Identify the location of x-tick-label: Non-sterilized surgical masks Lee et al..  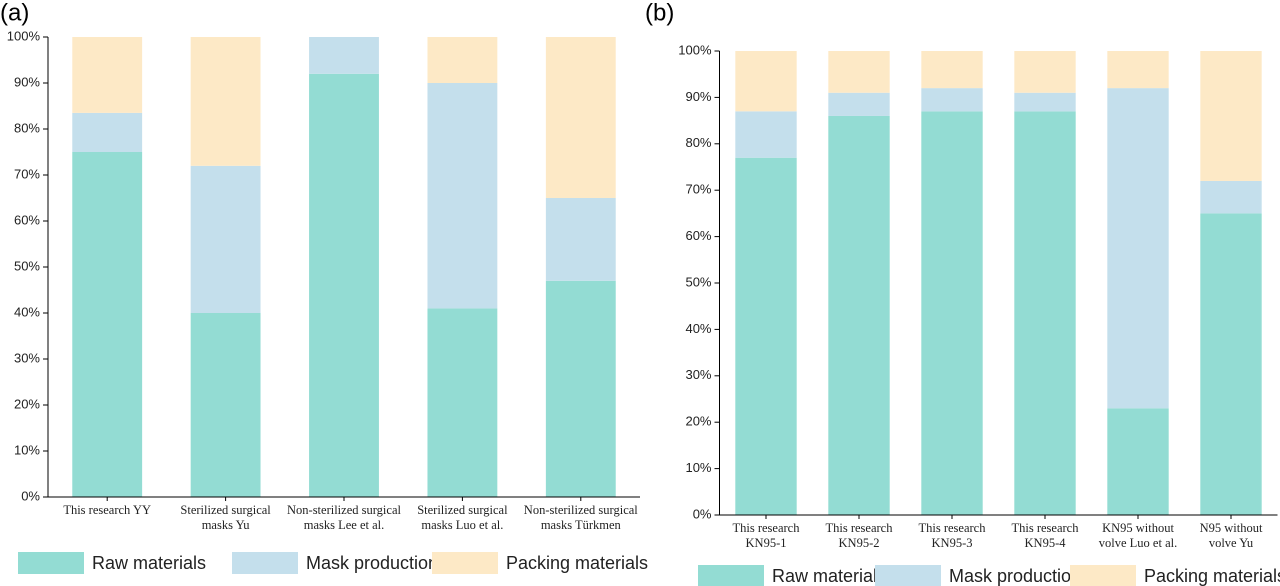
(344, 517).